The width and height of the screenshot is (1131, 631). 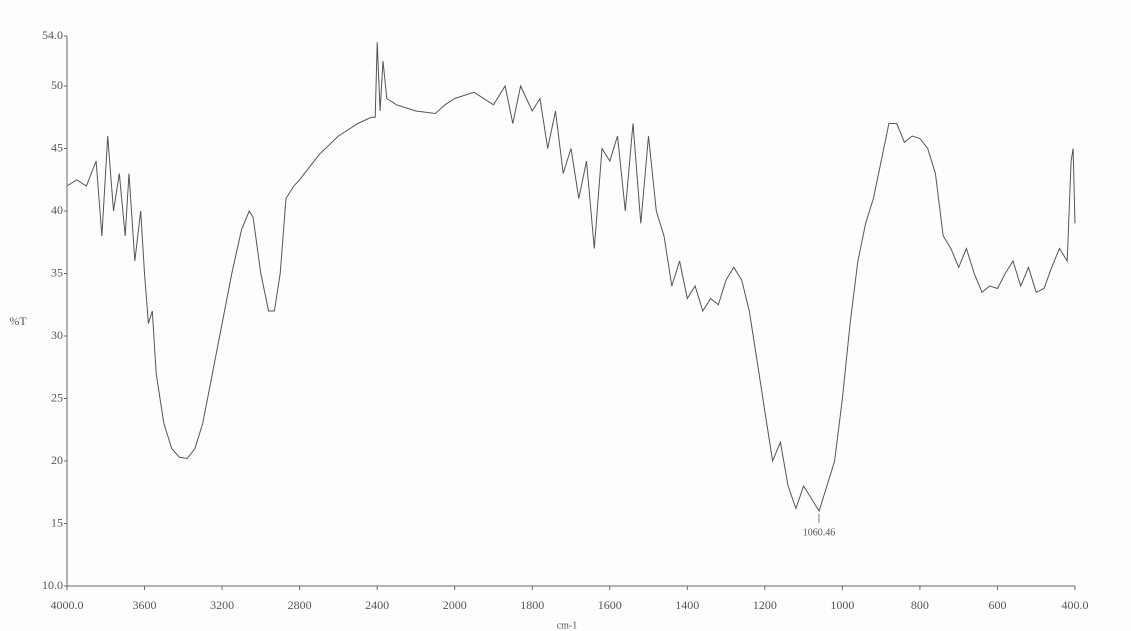 I want to click on y-tick-label: 25, so click(x=57, y=397).